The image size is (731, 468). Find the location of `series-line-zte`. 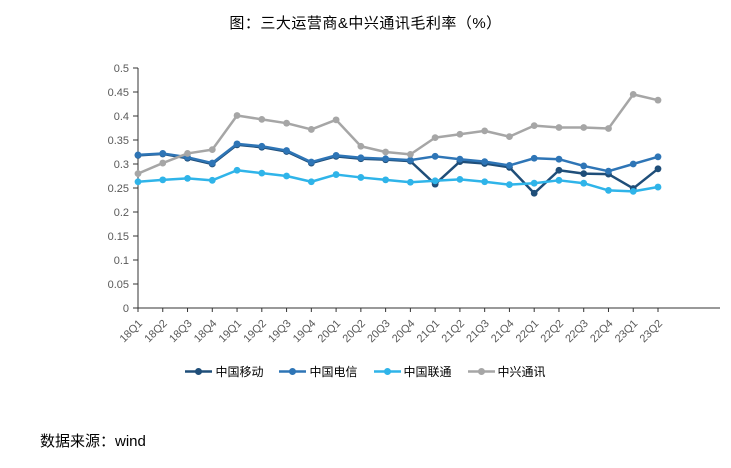

series-line-zte is located at coordinates (398, 134).